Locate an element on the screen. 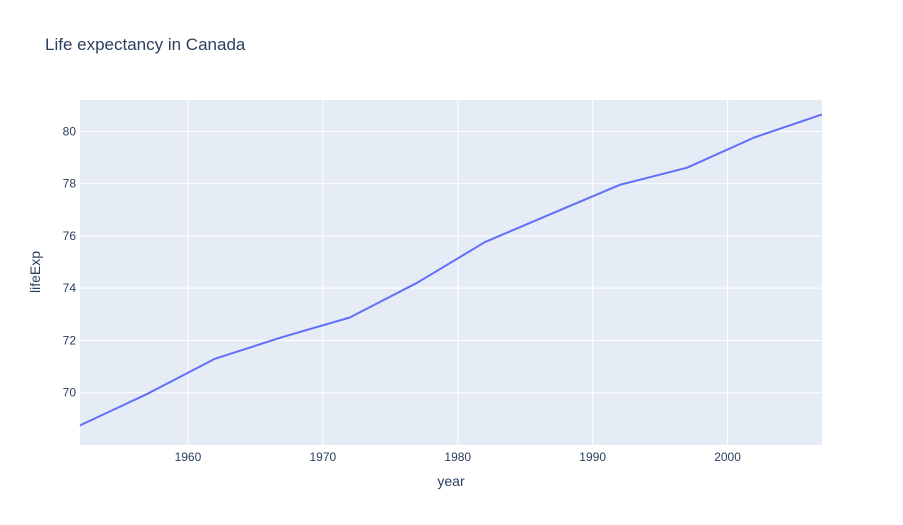  x-tick-label: 1960 is located at coordinates (188, 457).